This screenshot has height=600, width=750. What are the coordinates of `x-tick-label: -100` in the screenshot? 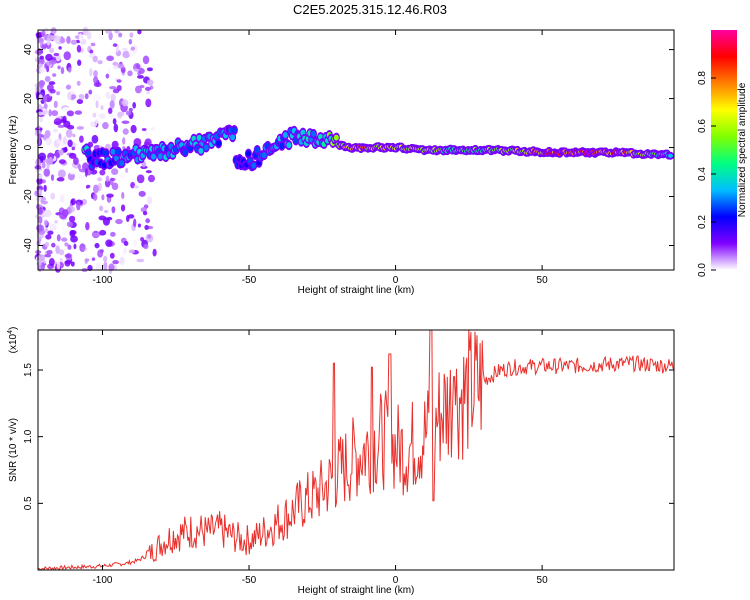 It's located at (102, 280).